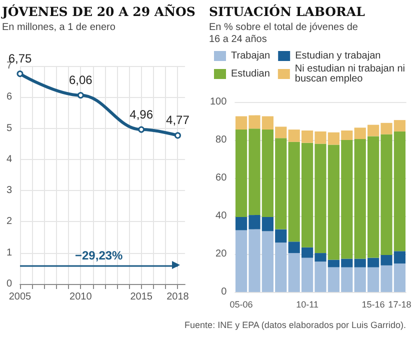 The height and width of the screenshot is (340, 414). Describe the element at coordinates (400, 305) in the screenshot. I see `x-tick-label: 17-18` at that location.